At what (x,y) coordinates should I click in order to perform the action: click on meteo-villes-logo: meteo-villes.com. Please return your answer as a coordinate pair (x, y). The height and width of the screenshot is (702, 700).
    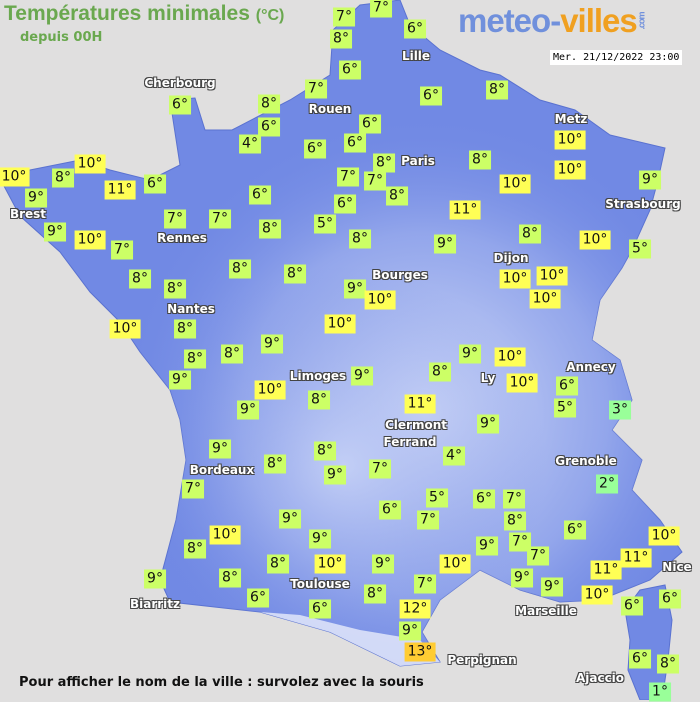
    Looking at the image, I should click on (556, 21).